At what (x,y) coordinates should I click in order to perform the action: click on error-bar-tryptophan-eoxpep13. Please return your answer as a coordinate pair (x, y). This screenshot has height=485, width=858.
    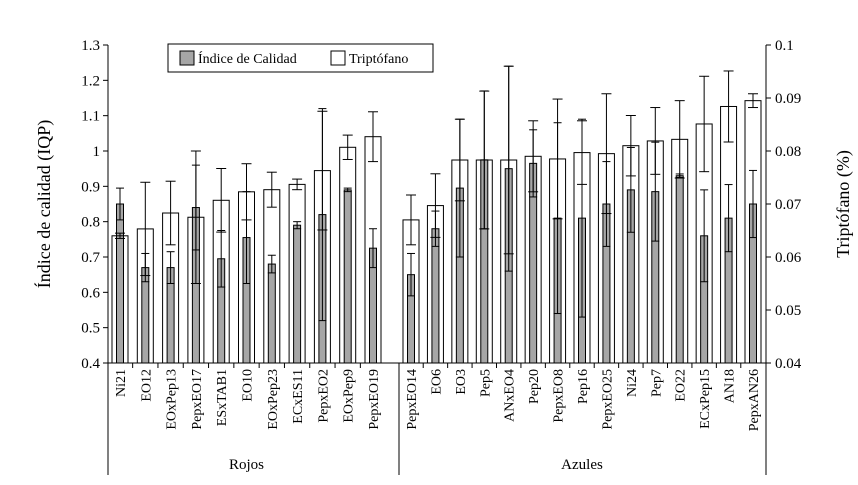
    Looking at the image, I should click on (170, 213).